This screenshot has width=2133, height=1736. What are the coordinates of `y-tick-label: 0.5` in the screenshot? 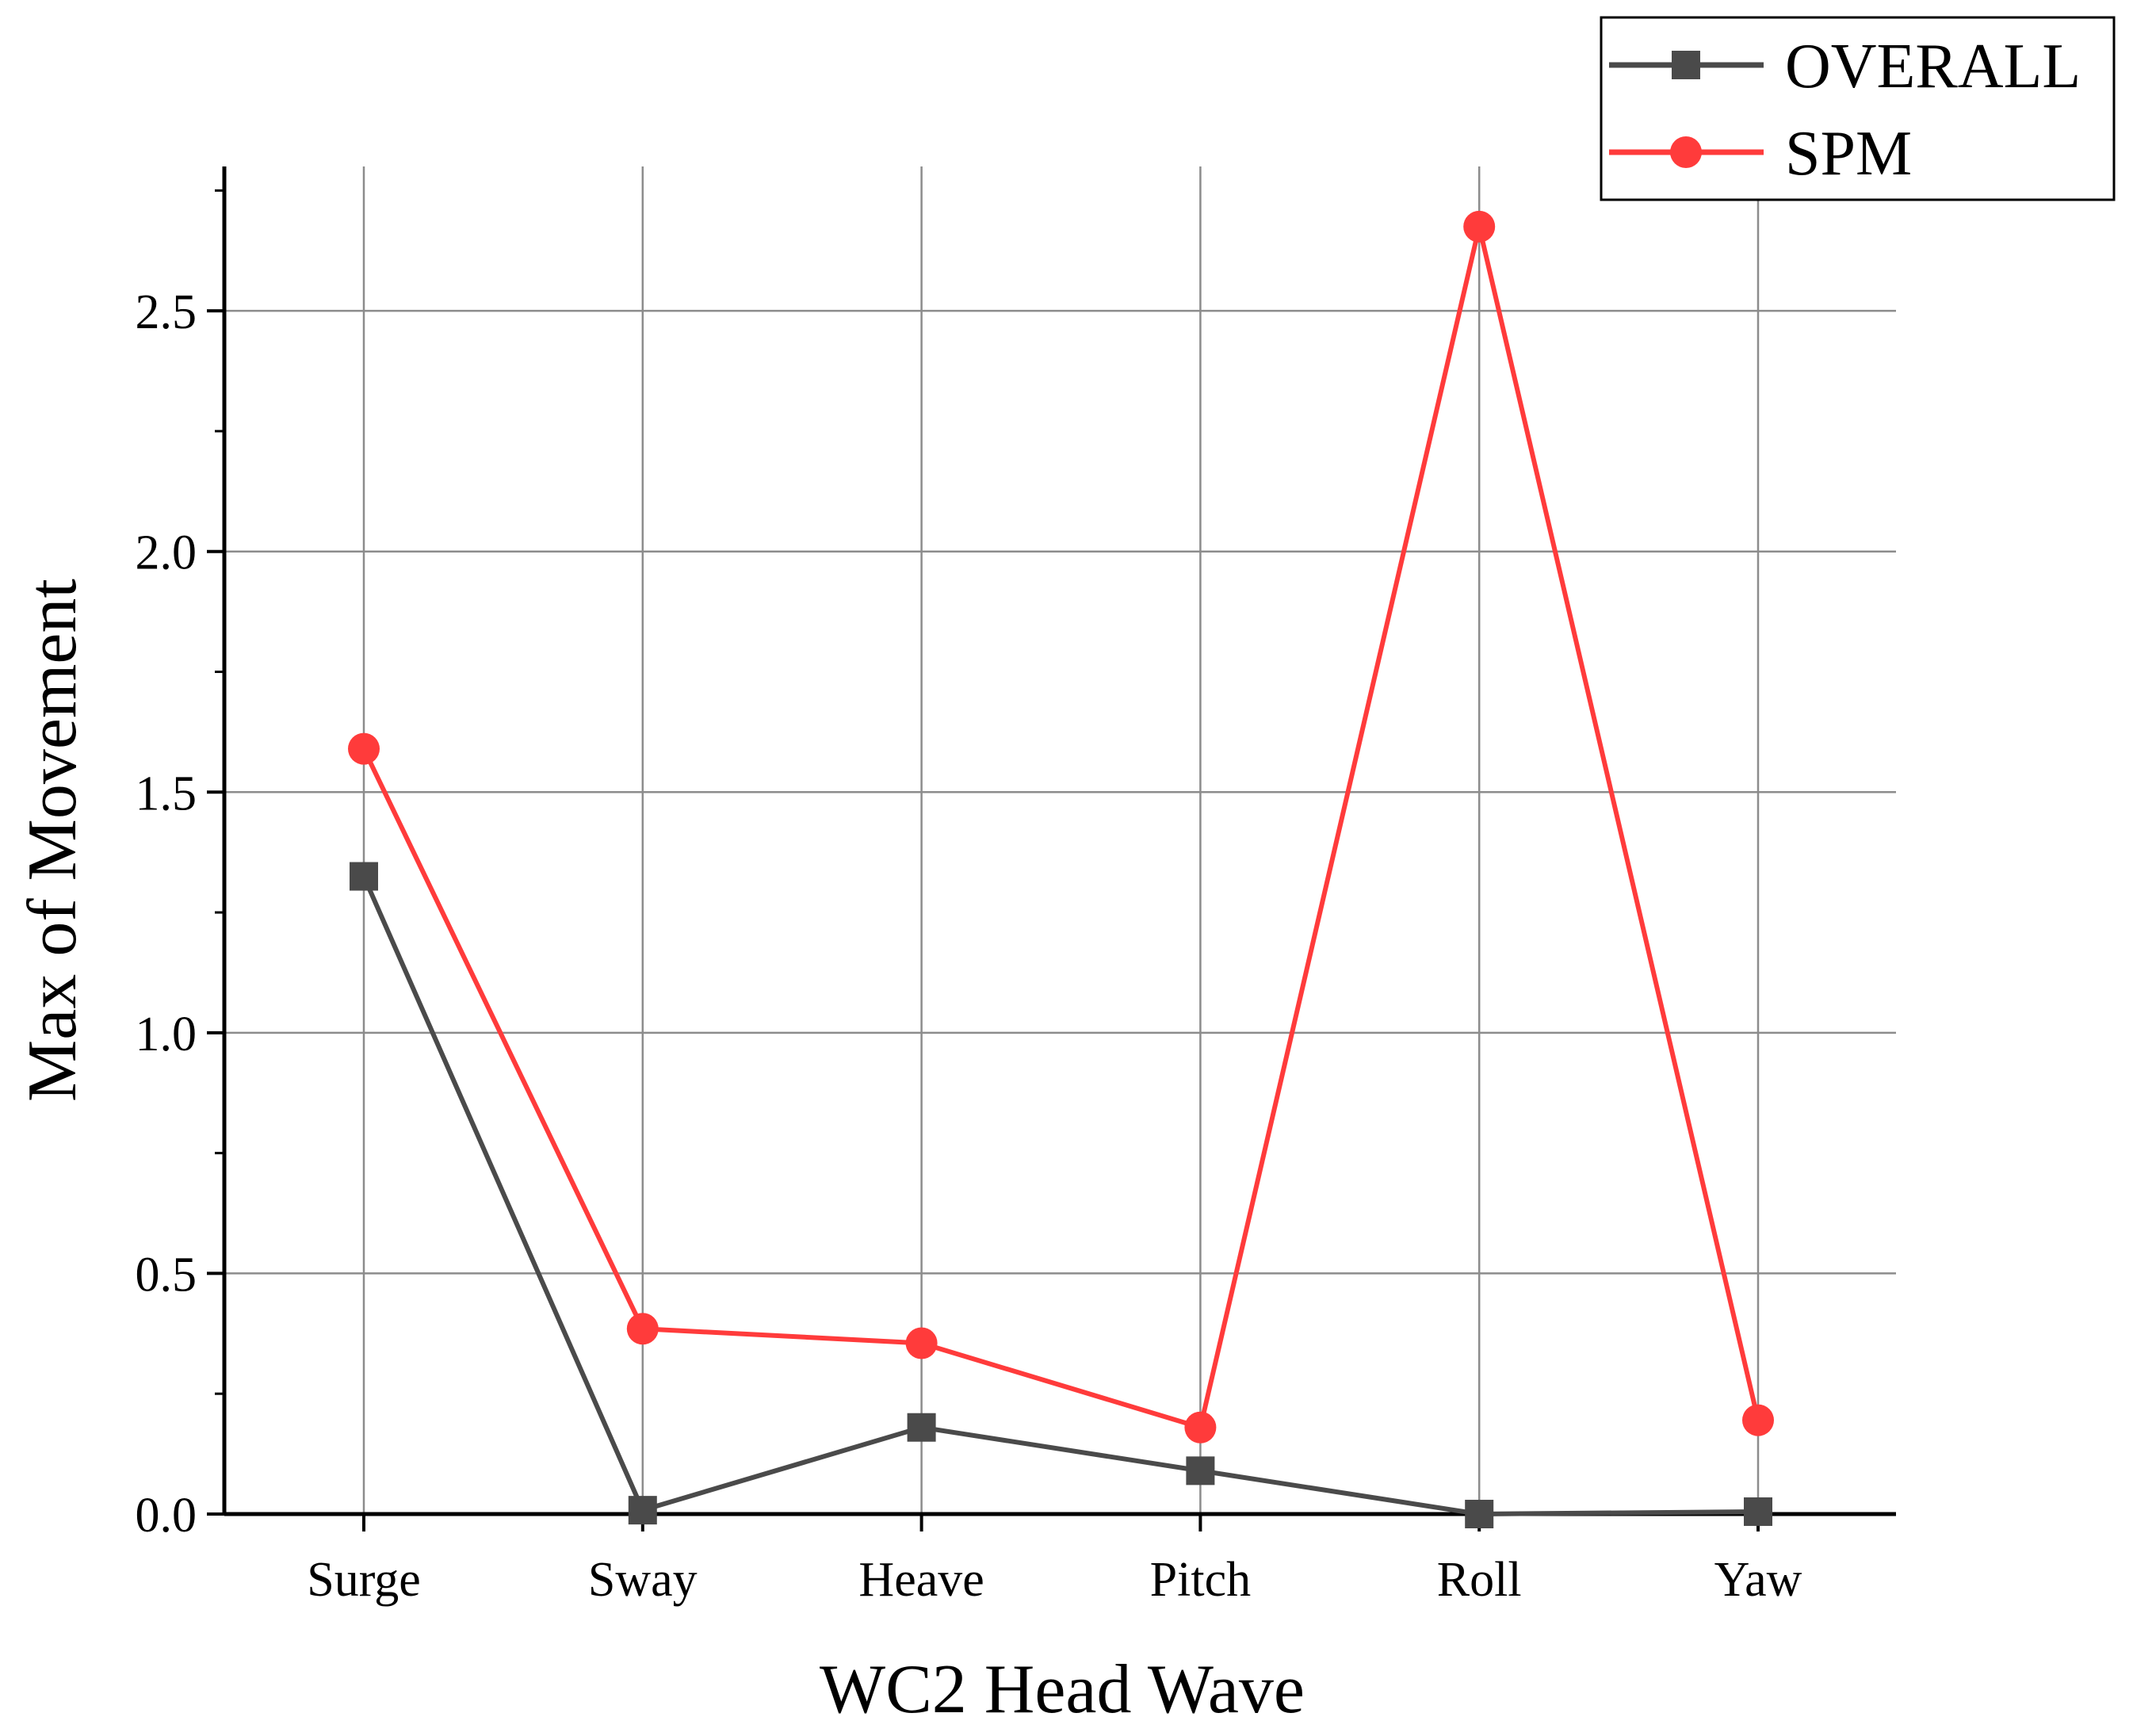 It's located at (166, 1275).